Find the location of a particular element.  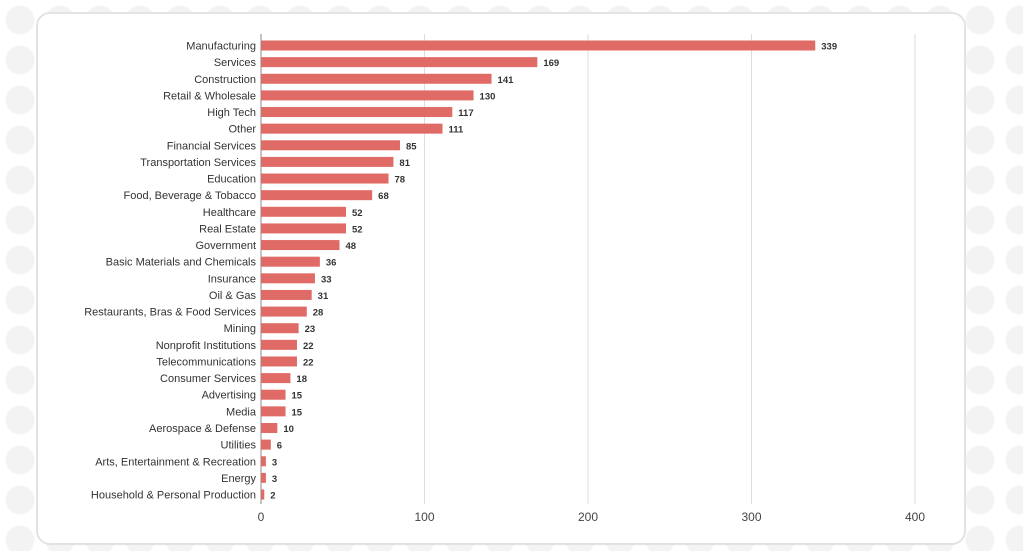

category-label: Nonprofit Institutions is located at coordinates (206, 346).